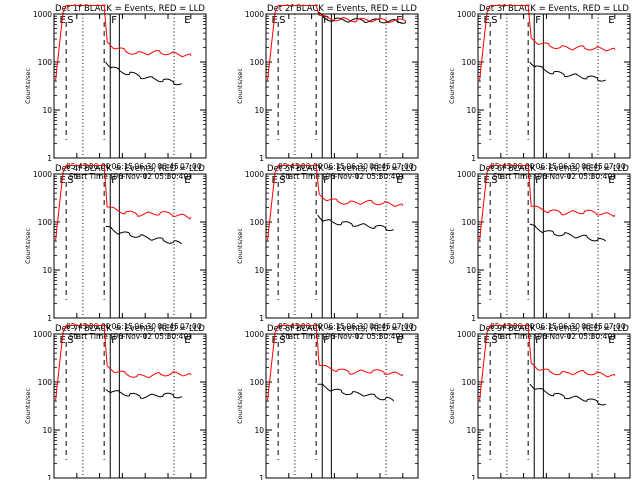  Describe the element at coordinates (554, 169) in the screenshot. I see `panel-title: Det 6f BLACK = Events, RED = LLD` at that location.